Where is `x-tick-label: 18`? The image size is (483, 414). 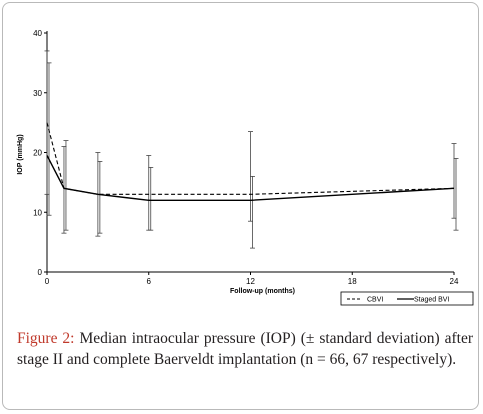
x-tick-label: 18 is located at coordinates (352, 281).